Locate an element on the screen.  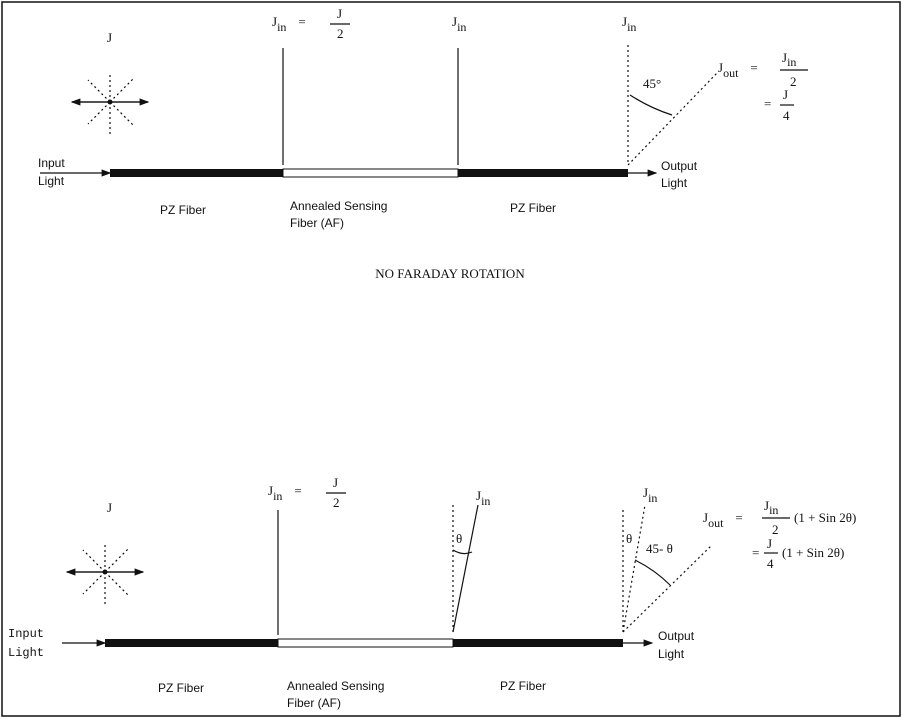
polarization-star is located at coordinates (110, 103).